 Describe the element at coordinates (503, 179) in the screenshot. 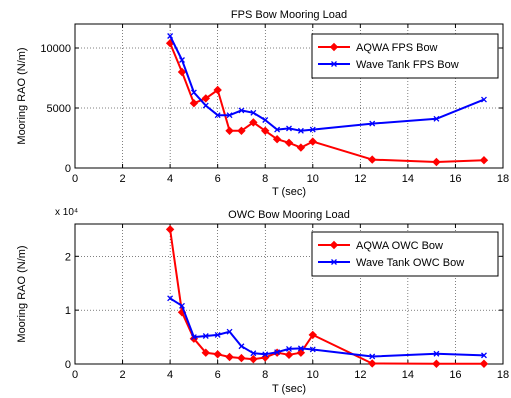

I see `x-tick-label: 18` at that location.